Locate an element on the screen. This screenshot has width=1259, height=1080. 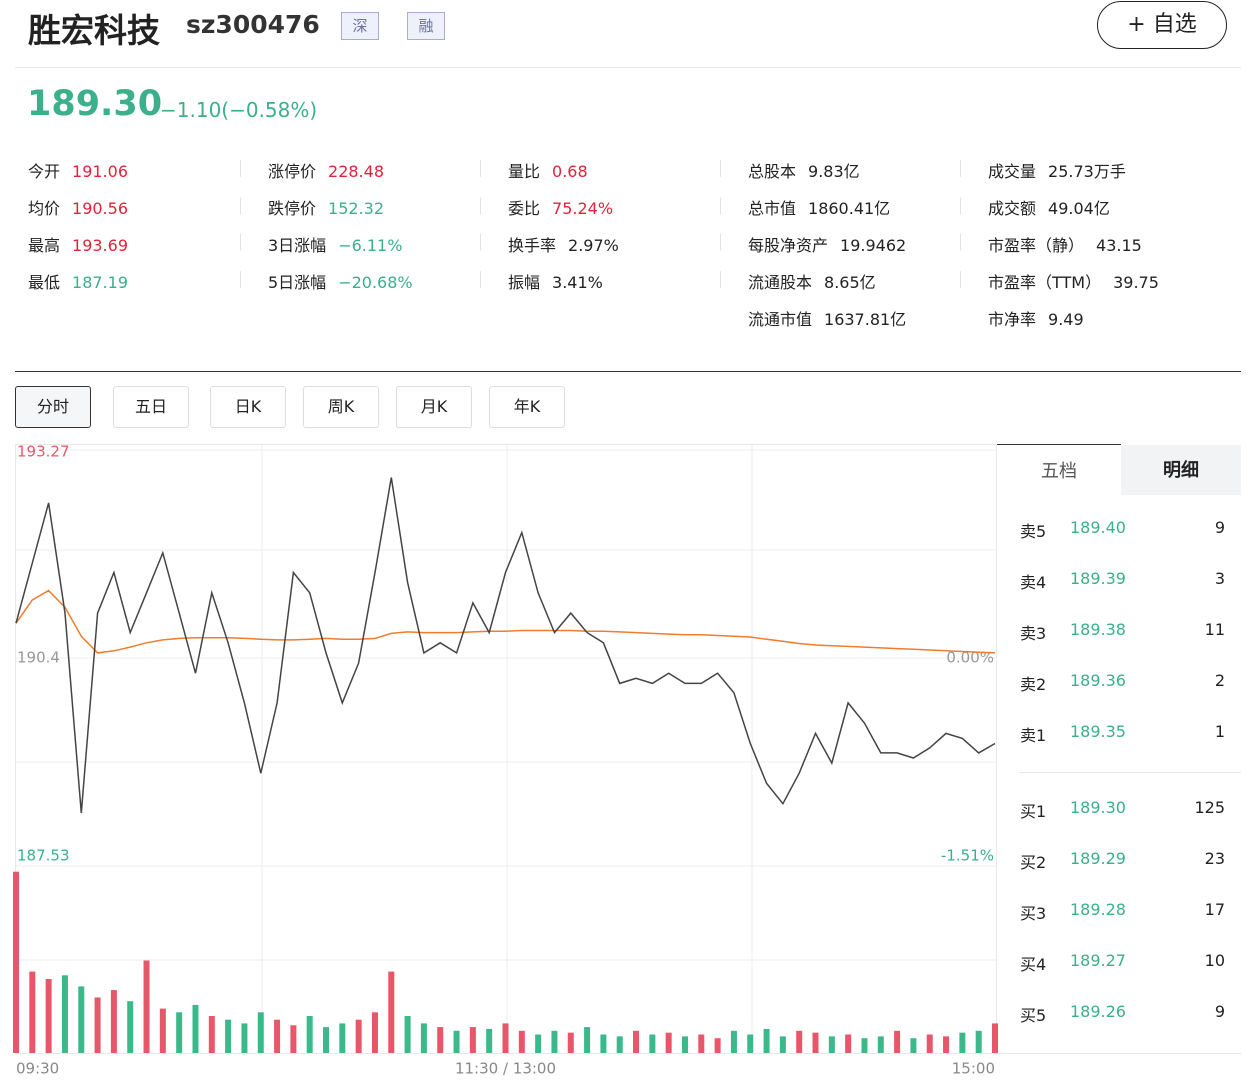
book-label: 卖3 is located at coordinates (1033, 633).